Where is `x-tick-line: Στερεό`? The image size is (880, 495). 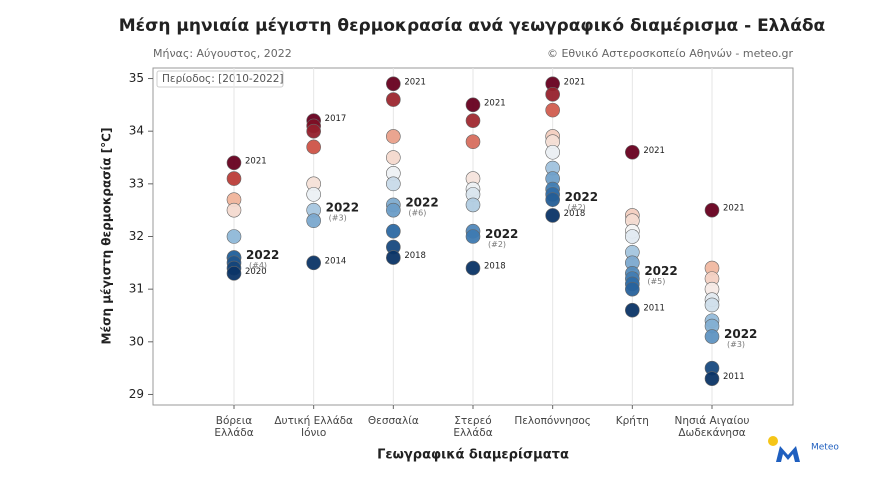
x-tick-line: Στερεό is located at coordinates (472, 421).